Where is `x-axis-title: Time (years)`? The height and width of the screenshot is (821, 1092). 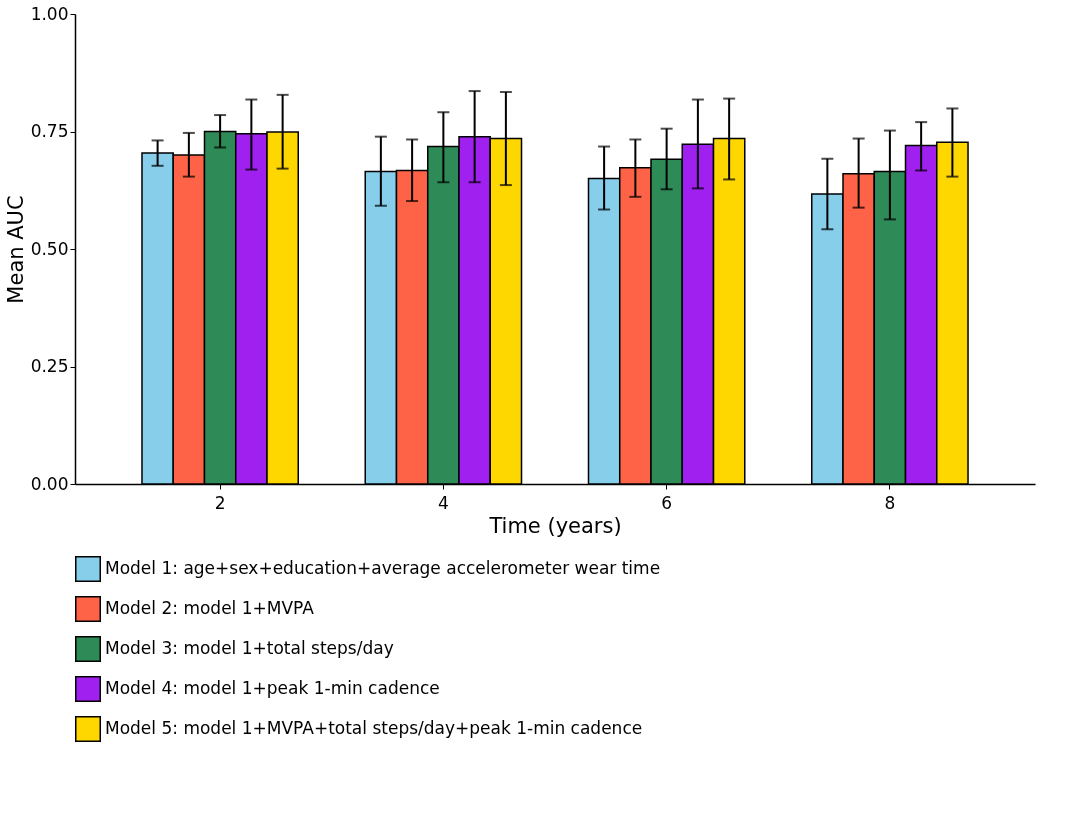 x-axis-title: Time (years) is located at coordinates (555, 525).